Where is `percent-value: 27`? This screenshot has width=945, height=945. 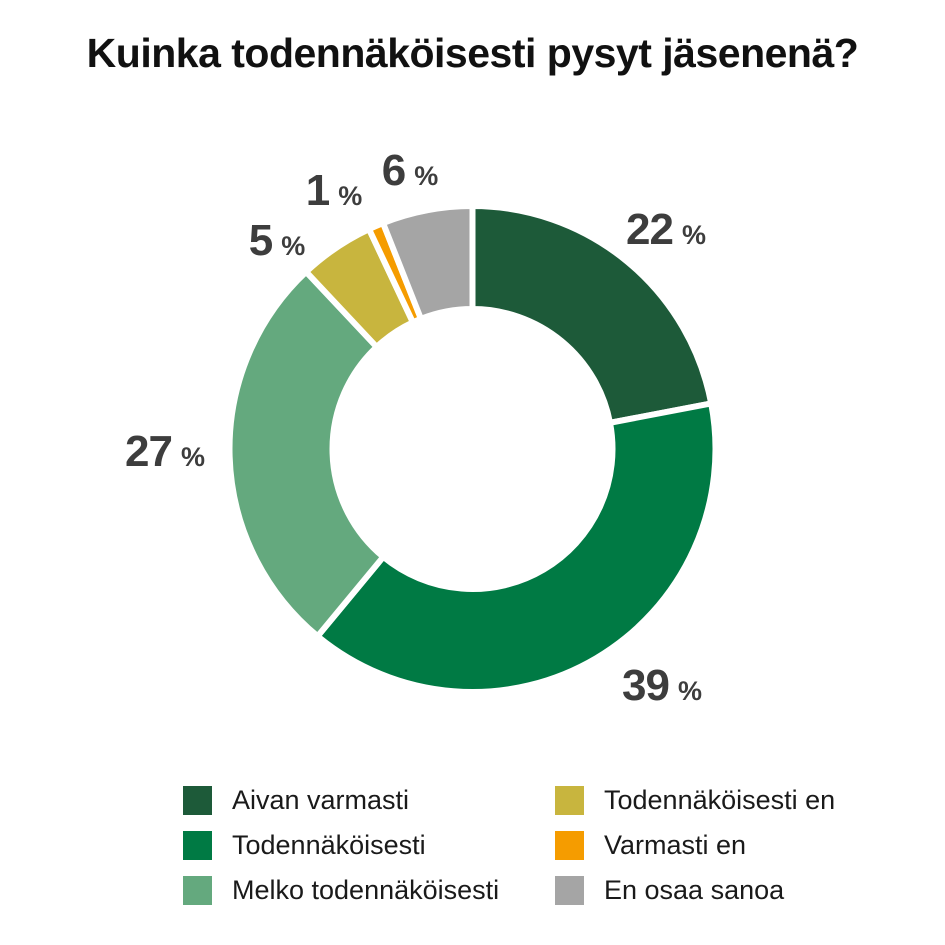 percent-value: 27 is located at coordinates (149, 451).